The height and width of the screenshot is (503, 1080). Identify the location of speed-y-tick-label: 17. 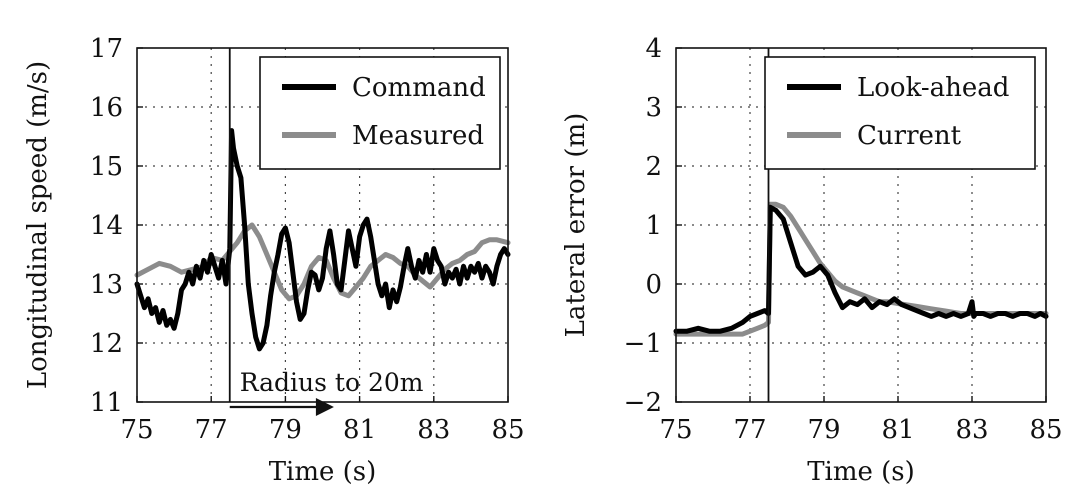
(106, 49).